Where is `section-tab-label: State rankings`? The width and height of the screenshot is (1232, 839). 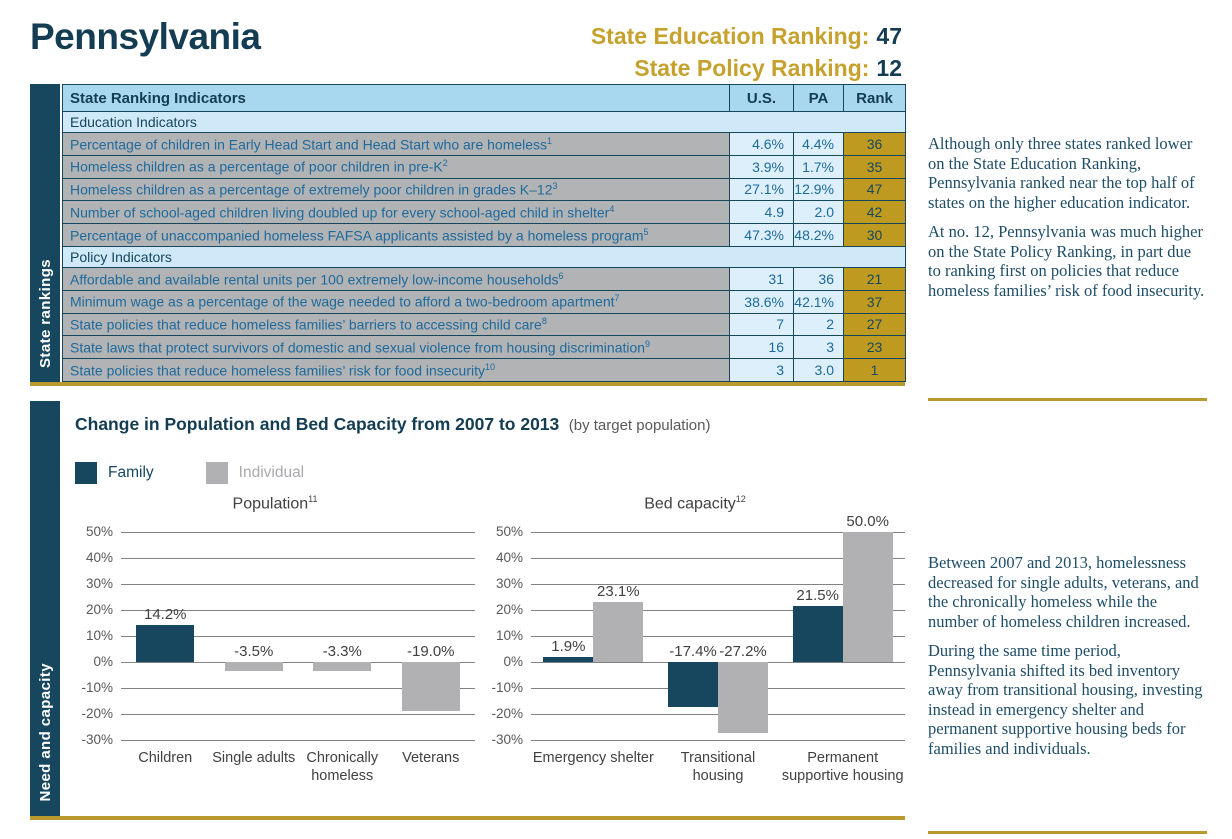 section-tab-label: State rankings is located at coordinates (45, 313).